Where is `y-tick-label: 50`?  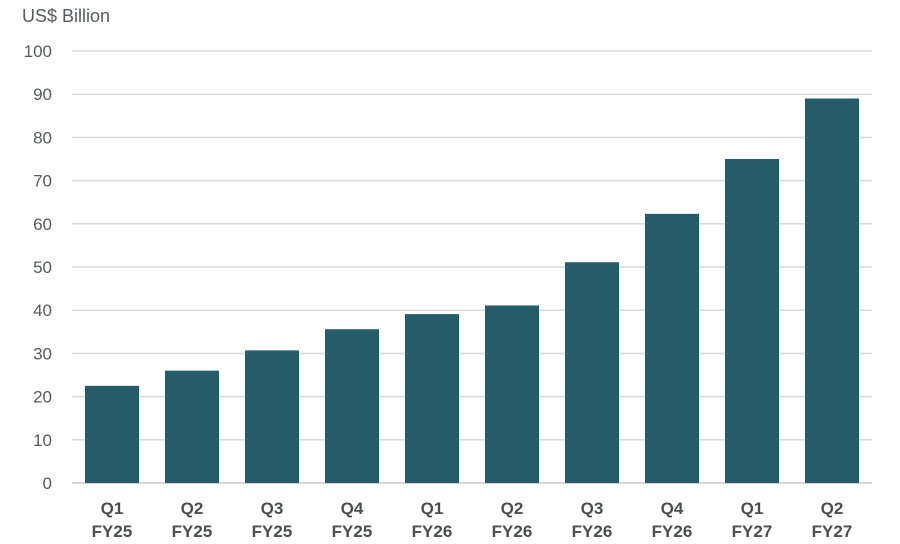 y-tick-label: 50 is located at coordinates (42, 267).